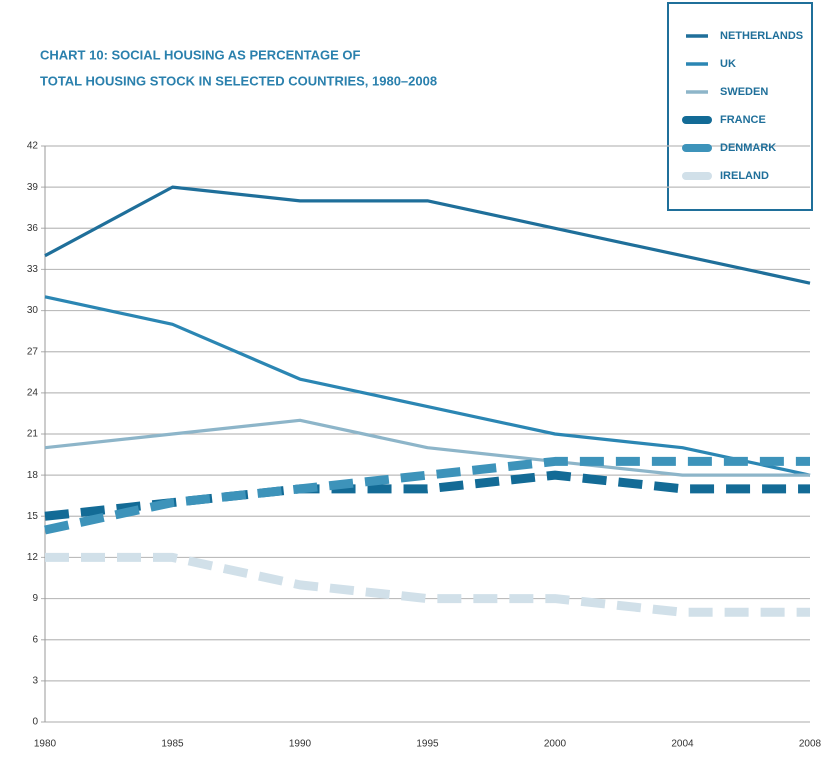 Image resolution: width=825 pixels, height=766 pixels. I want to click on legend-box, so click(740, 106).